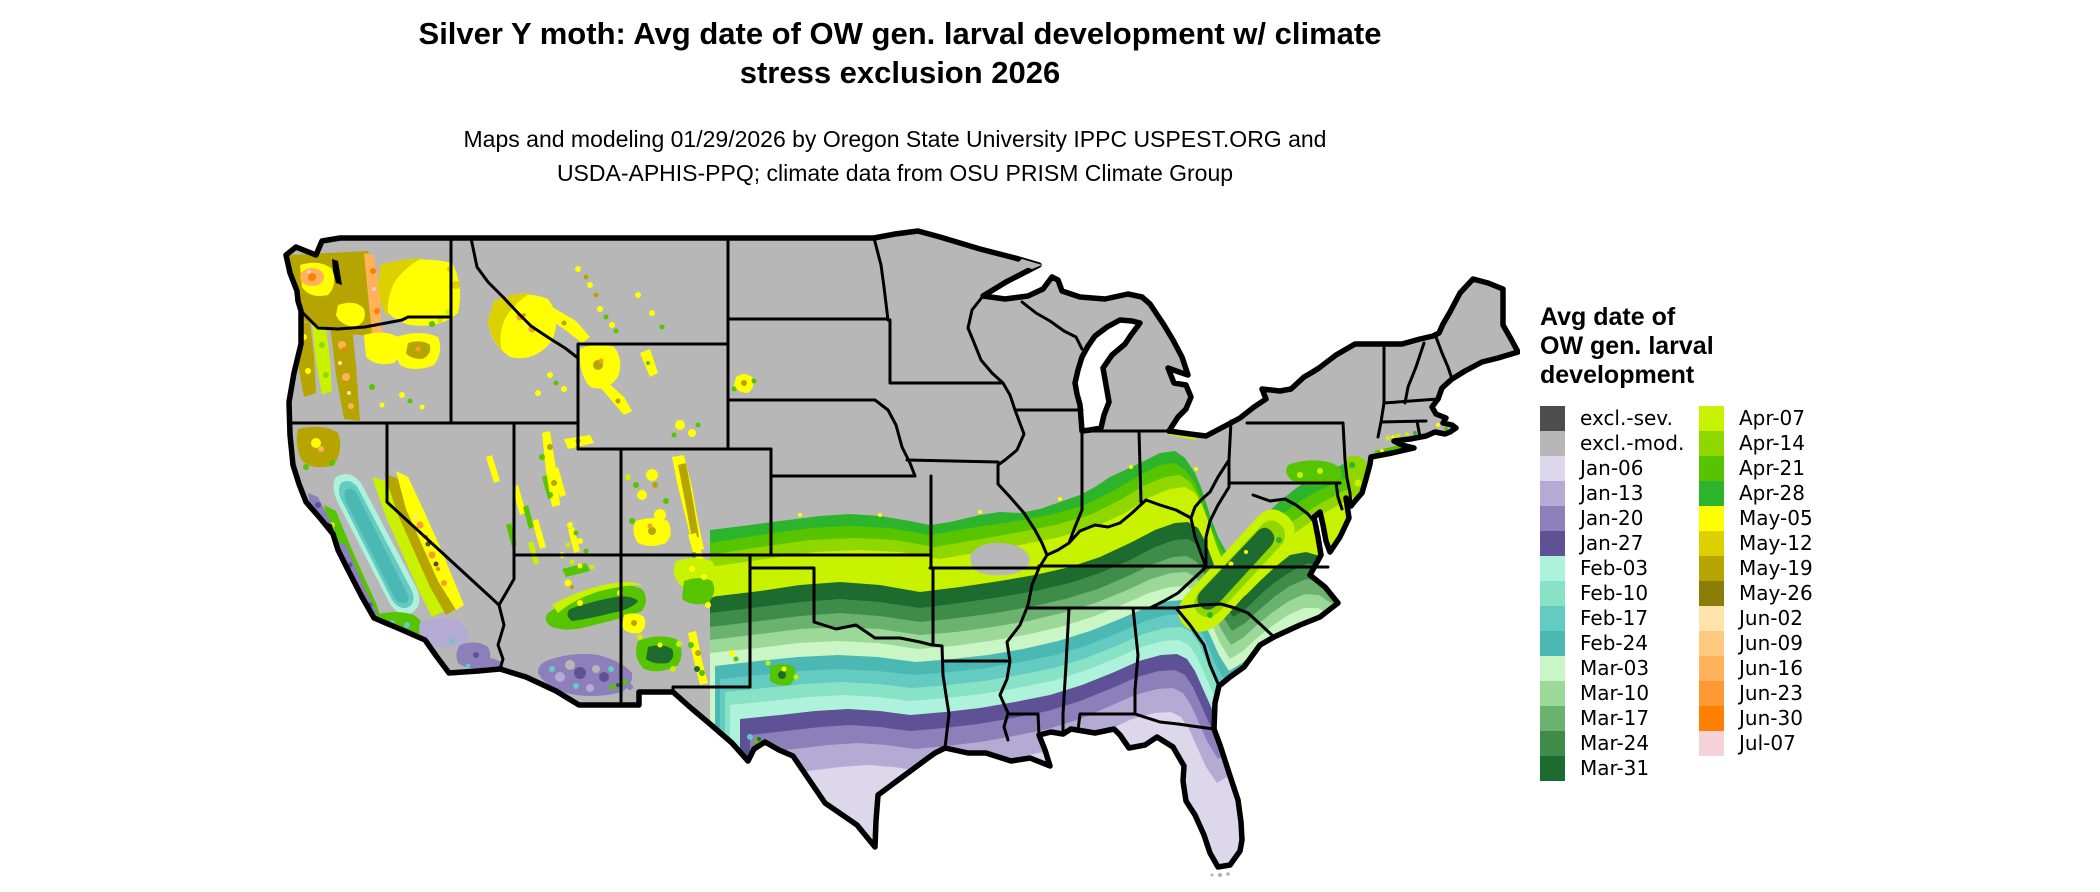  What do you see at coordinates (1632, 443) in the screenshot?
I see `legend-label: excl.-mod.` at bounding box center [1632, 443].